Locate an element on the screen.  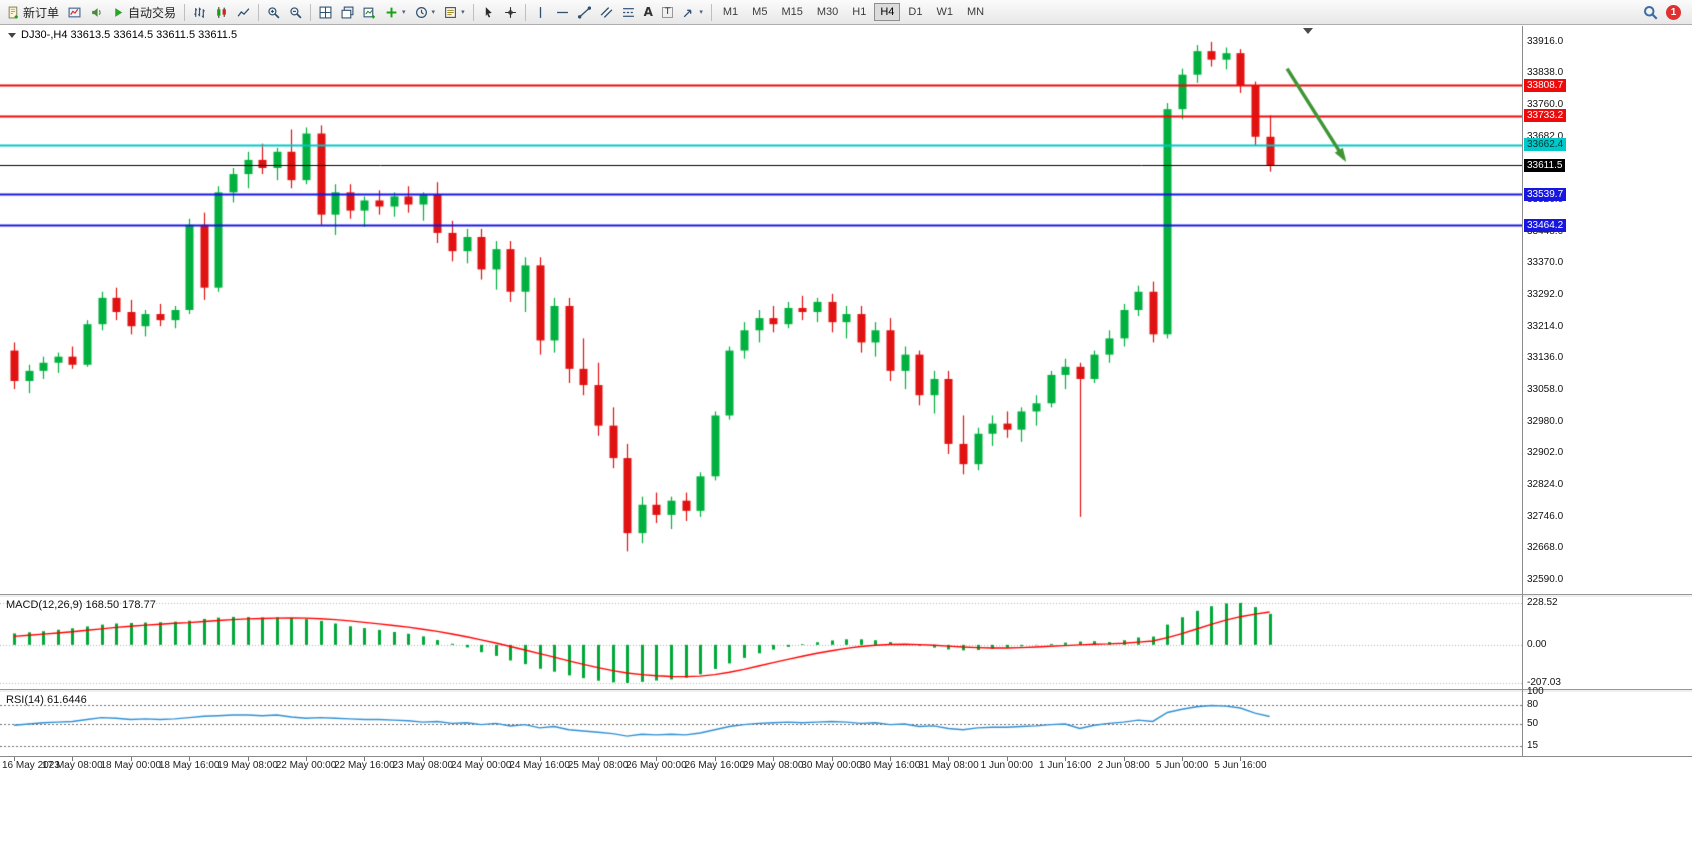
rsi-axis-label: 80 is located at coordinates (1533, 704).